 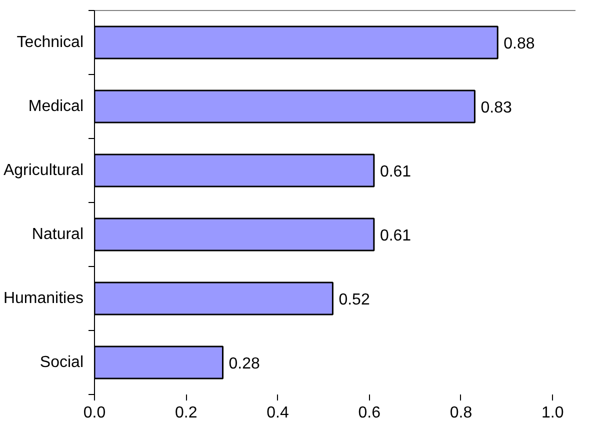 What do you see at coordinates (244, 364) in the screenshot?
I see `data-label: 0.28` at bounding box center [244, 364].